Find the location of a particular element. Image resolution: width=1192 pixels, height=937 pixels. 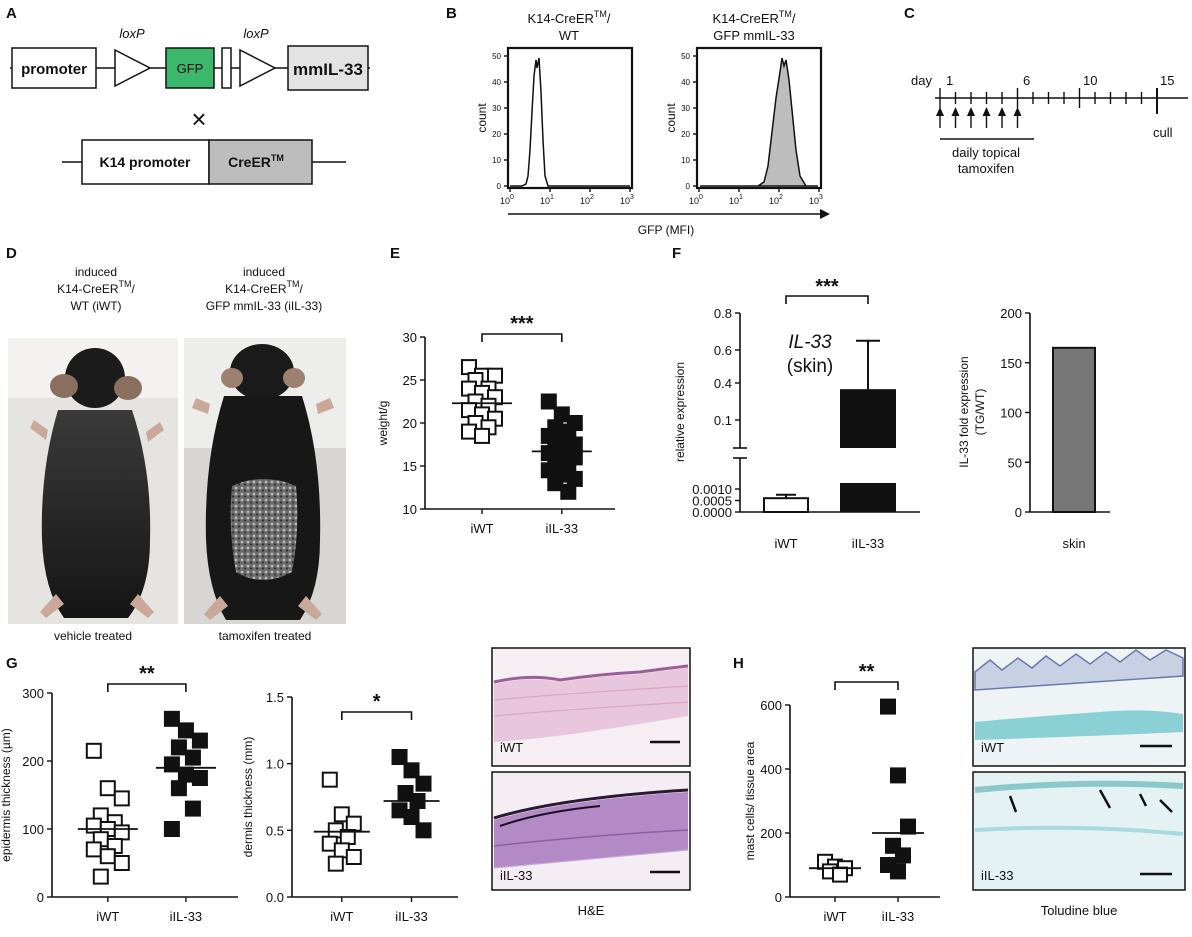

y-tick-label: 0.0005 is located at coordinates (712, 501).